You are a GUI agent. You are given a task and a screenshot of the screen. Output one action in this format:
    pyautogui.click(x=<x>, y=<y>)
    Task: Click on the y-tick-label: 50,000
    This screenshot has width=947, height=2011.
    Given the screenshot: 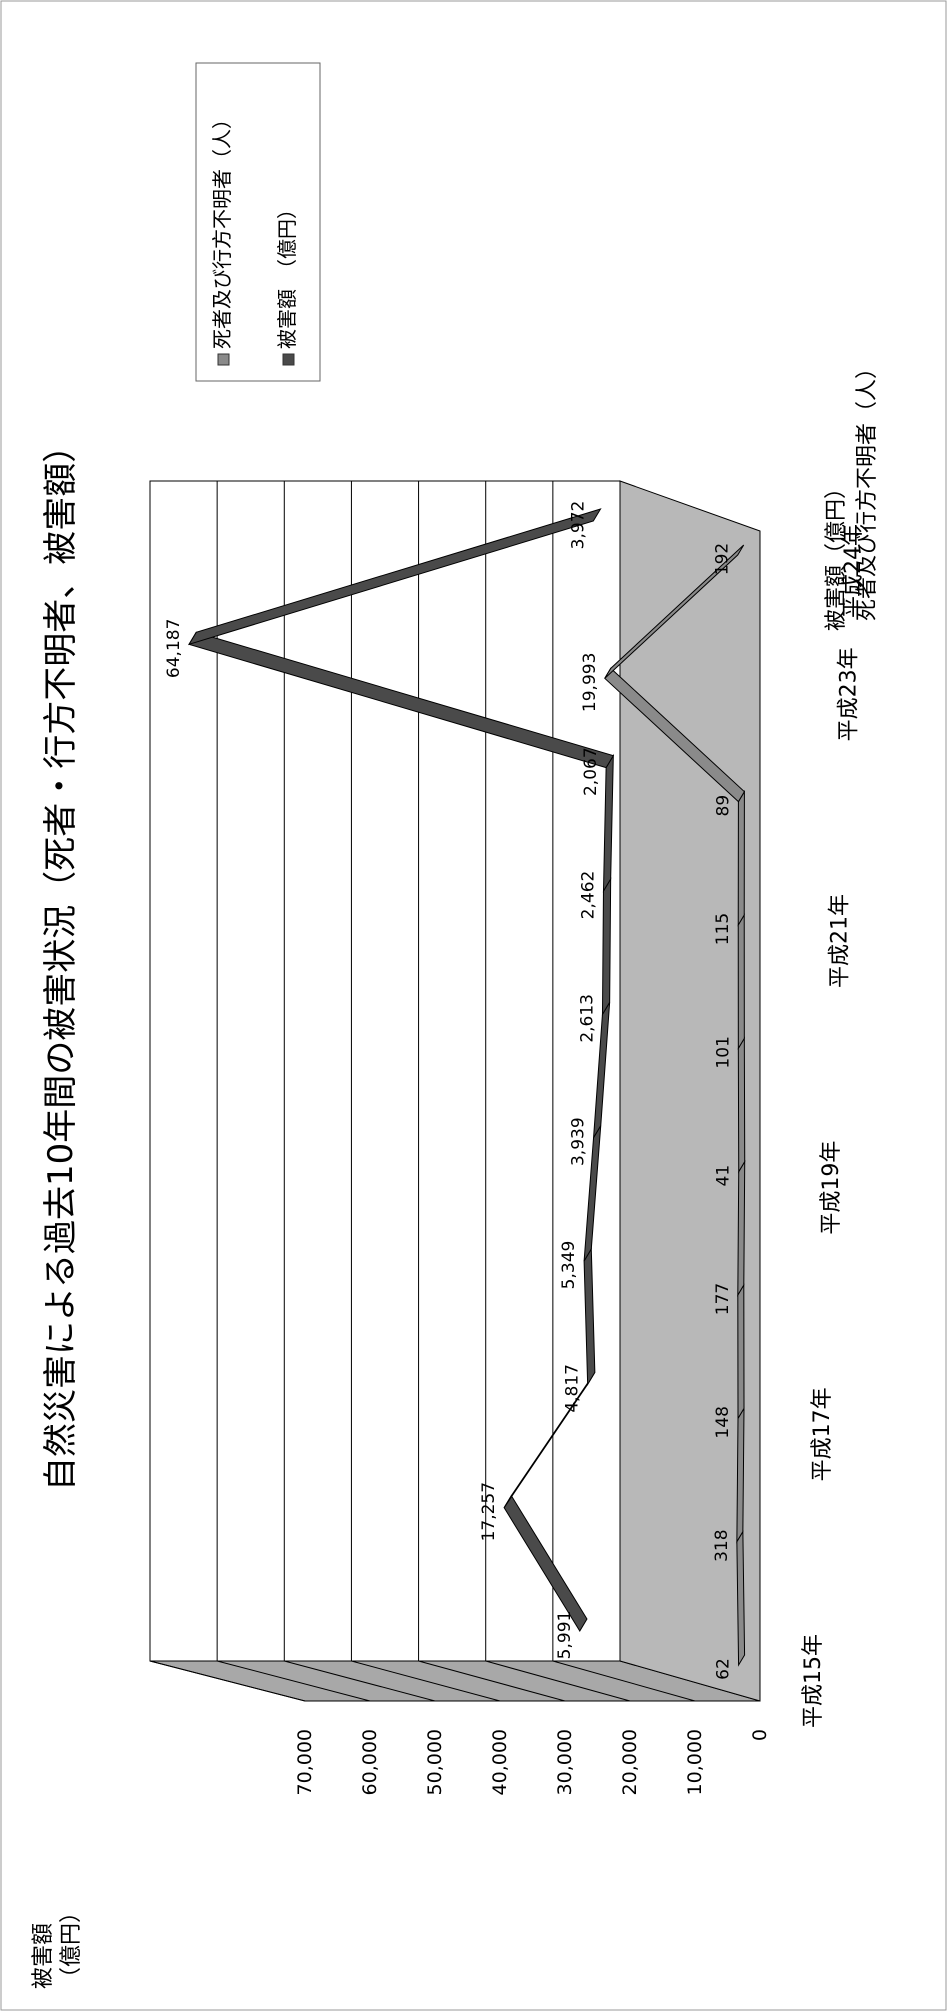 What is the action you would take?
    pyautogui.click(x=435, y=1762)
    